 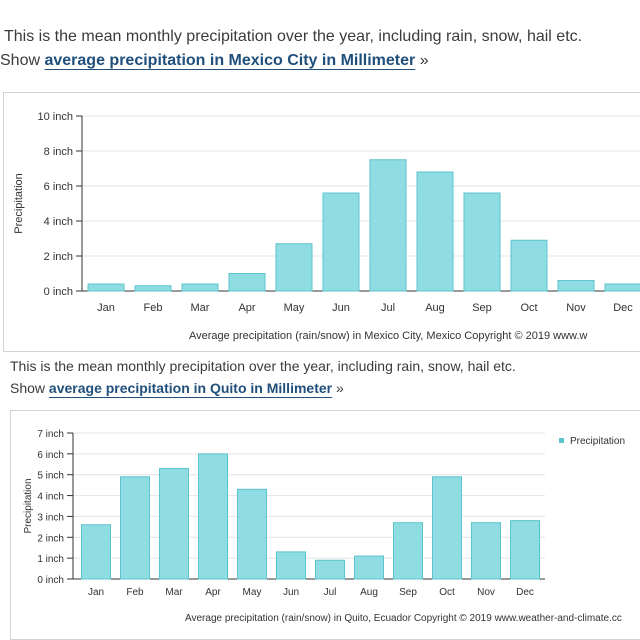 What do you see at coordinates (50, 476) in the screenshot?
I see `y-tick-label: 5 inch` at bounding box center [50, 476].